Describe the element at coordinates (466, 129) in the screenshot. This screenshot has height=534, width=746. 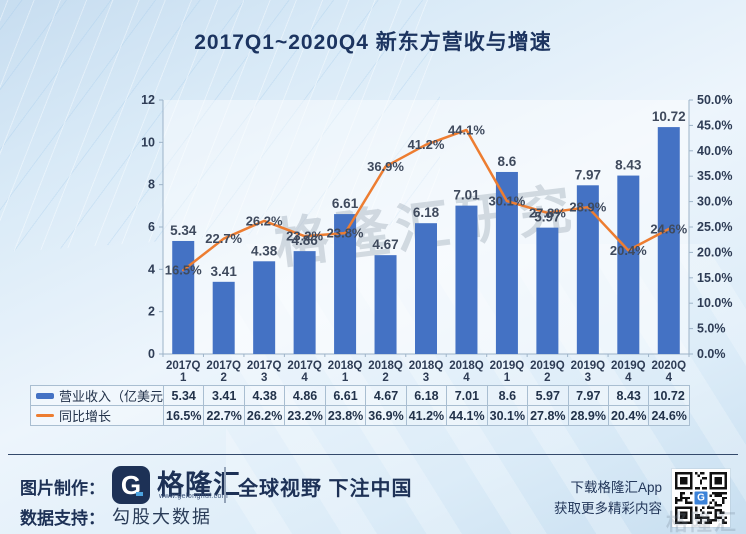
I see `growth-value-label: 44.1%` at that location.